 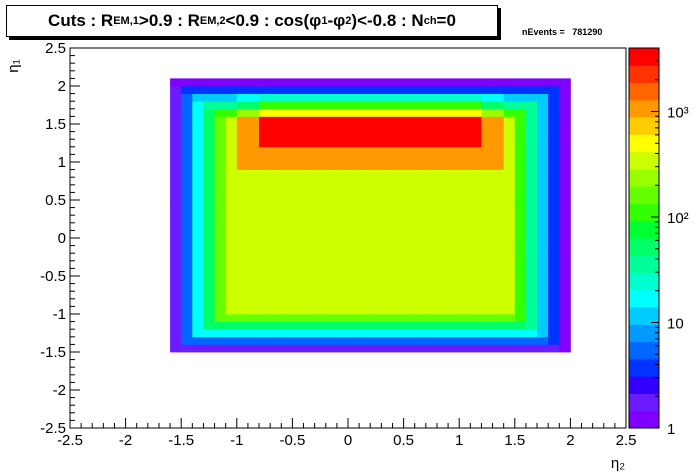 What do you see at coordinates (671, 429) in the screenshot?
I see `z-tick-label: 1` at bounding box center [671, 429].